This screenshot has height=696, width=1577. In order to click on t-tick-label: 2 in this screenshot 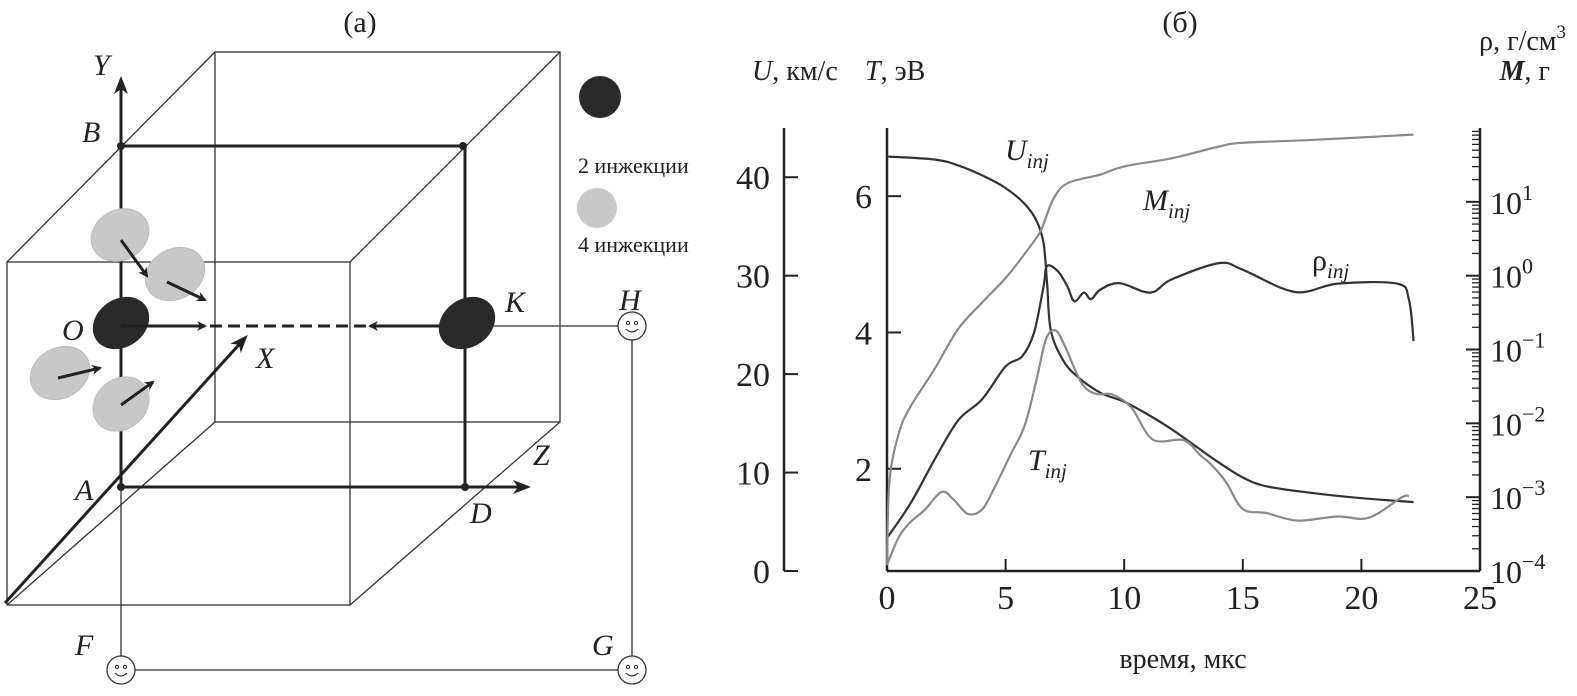, I will do `click(863, 470)`.